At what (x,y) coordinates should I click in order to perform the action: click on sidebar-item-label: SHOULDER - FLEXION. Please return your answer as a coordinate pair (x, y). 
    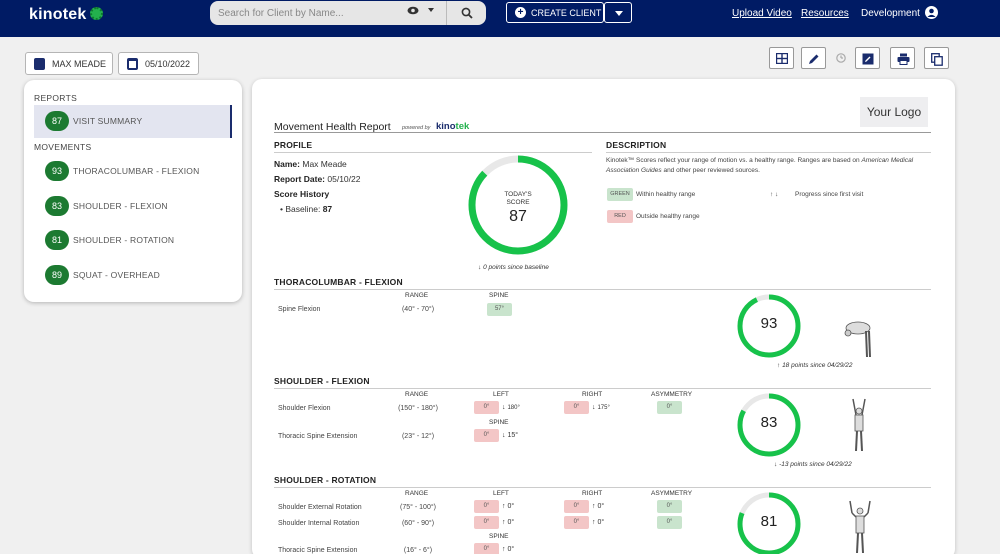
    Looking at the image, I should click on (120, 206).